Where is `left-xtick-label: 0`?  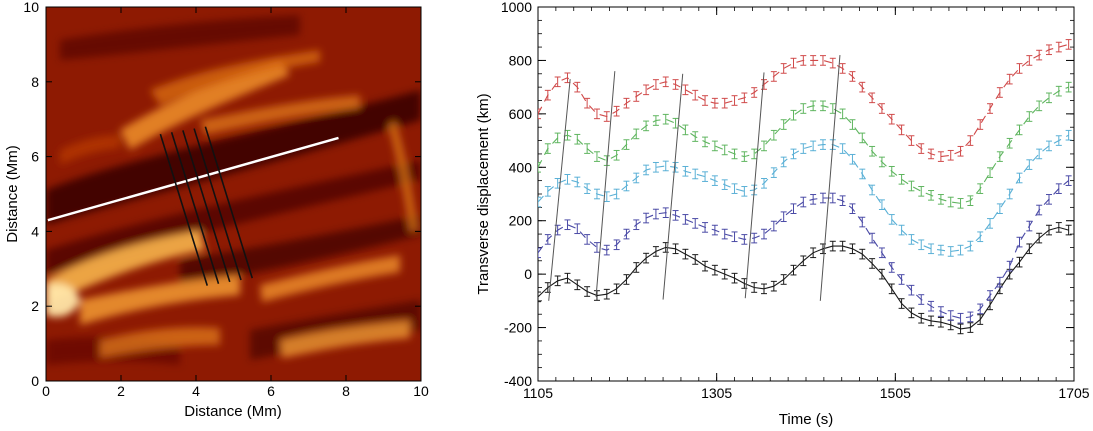
left-xtick-label: 0 is located at coordinates (46, 391).